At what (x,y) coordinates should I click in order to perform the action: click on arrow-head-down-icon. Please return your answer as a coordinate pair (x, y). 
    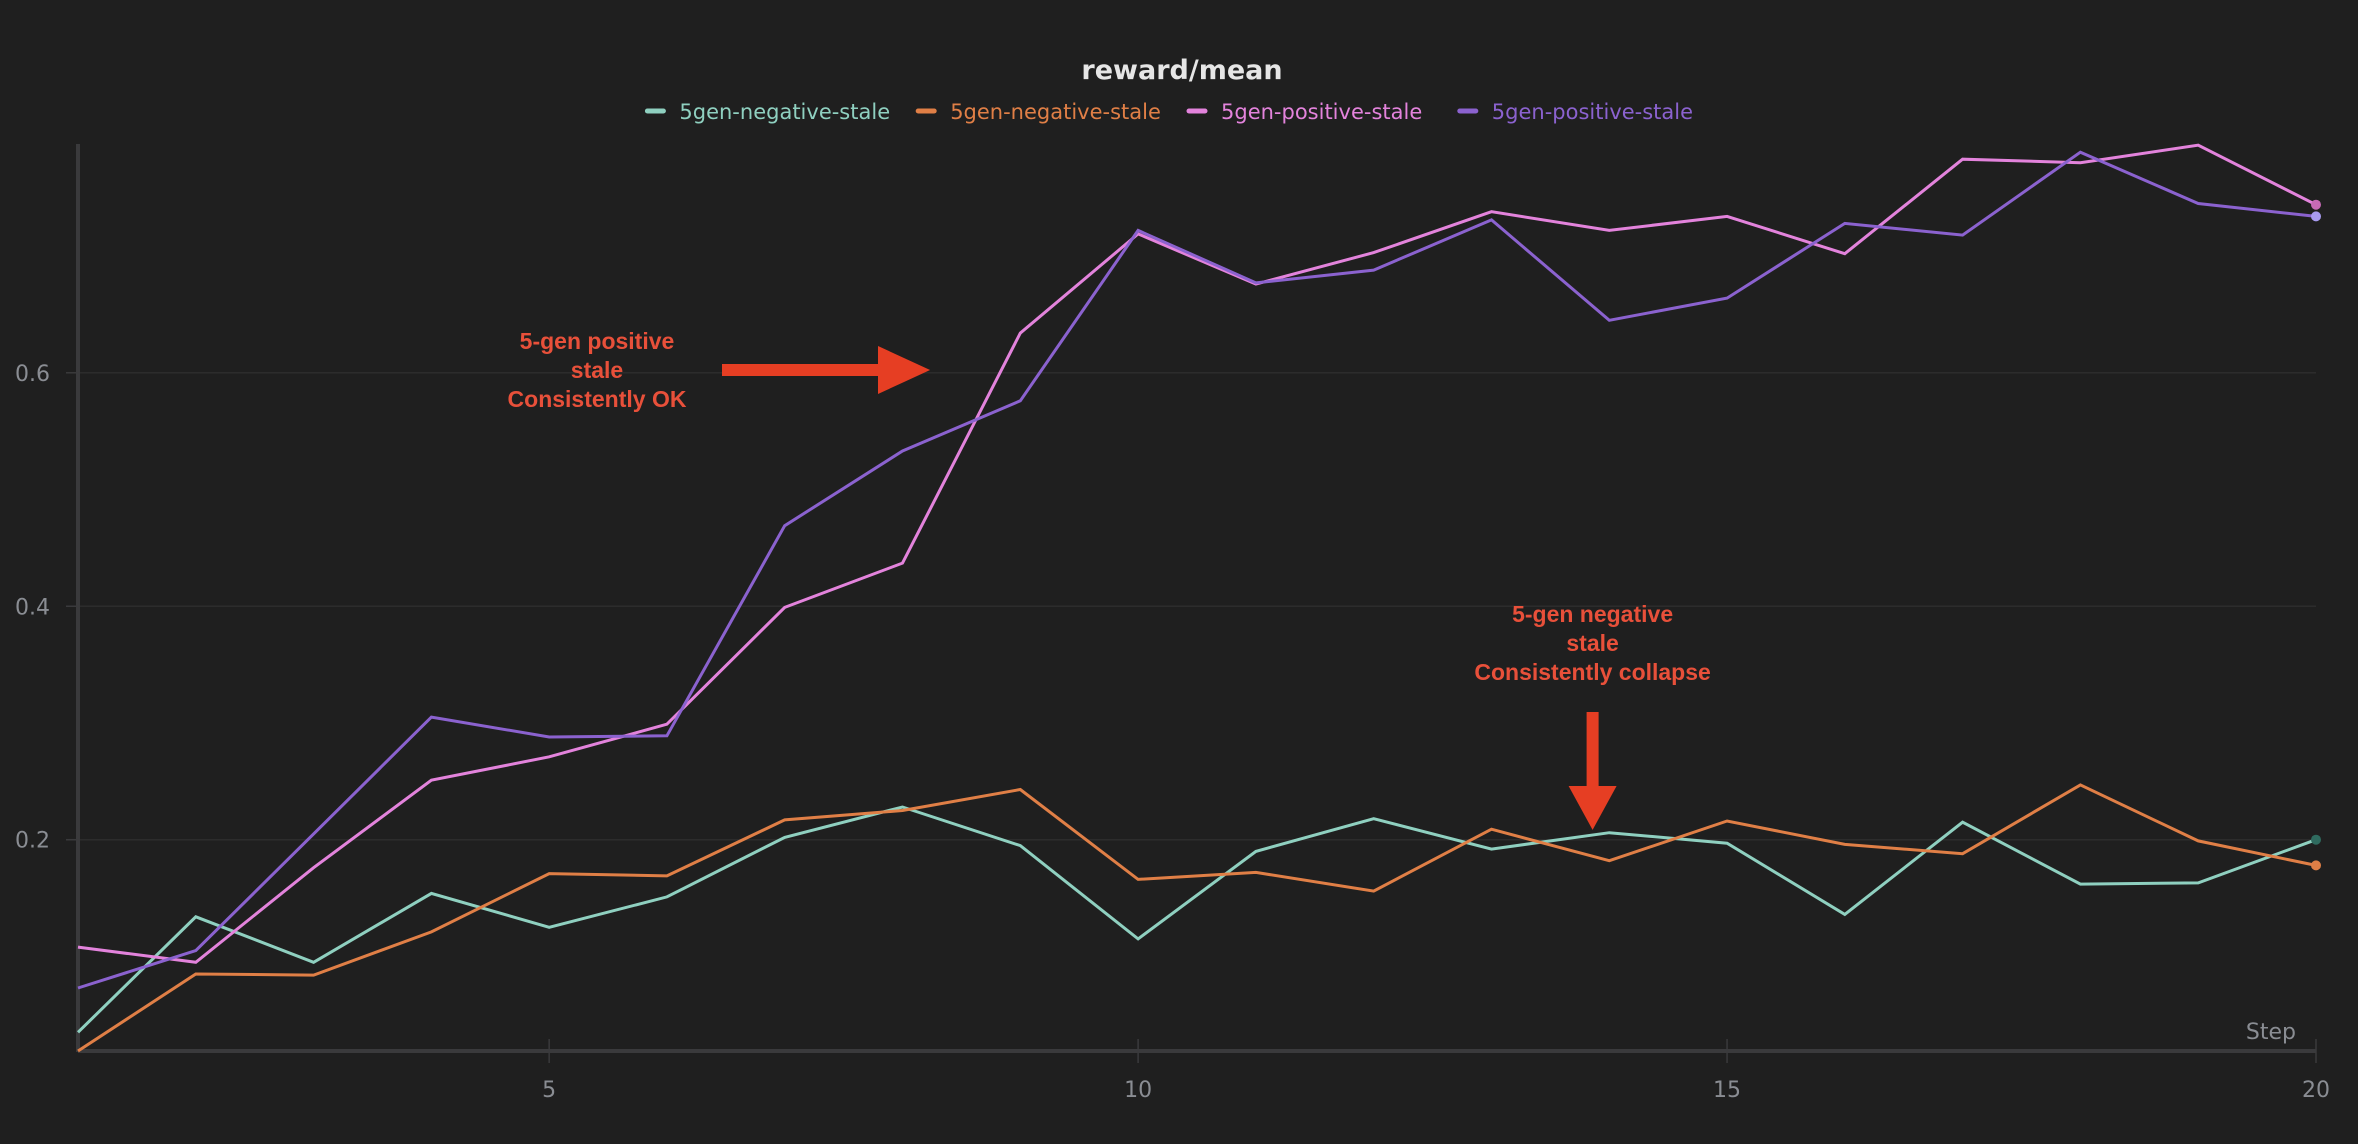
    Looking at the image, I should click on (1592, 808).